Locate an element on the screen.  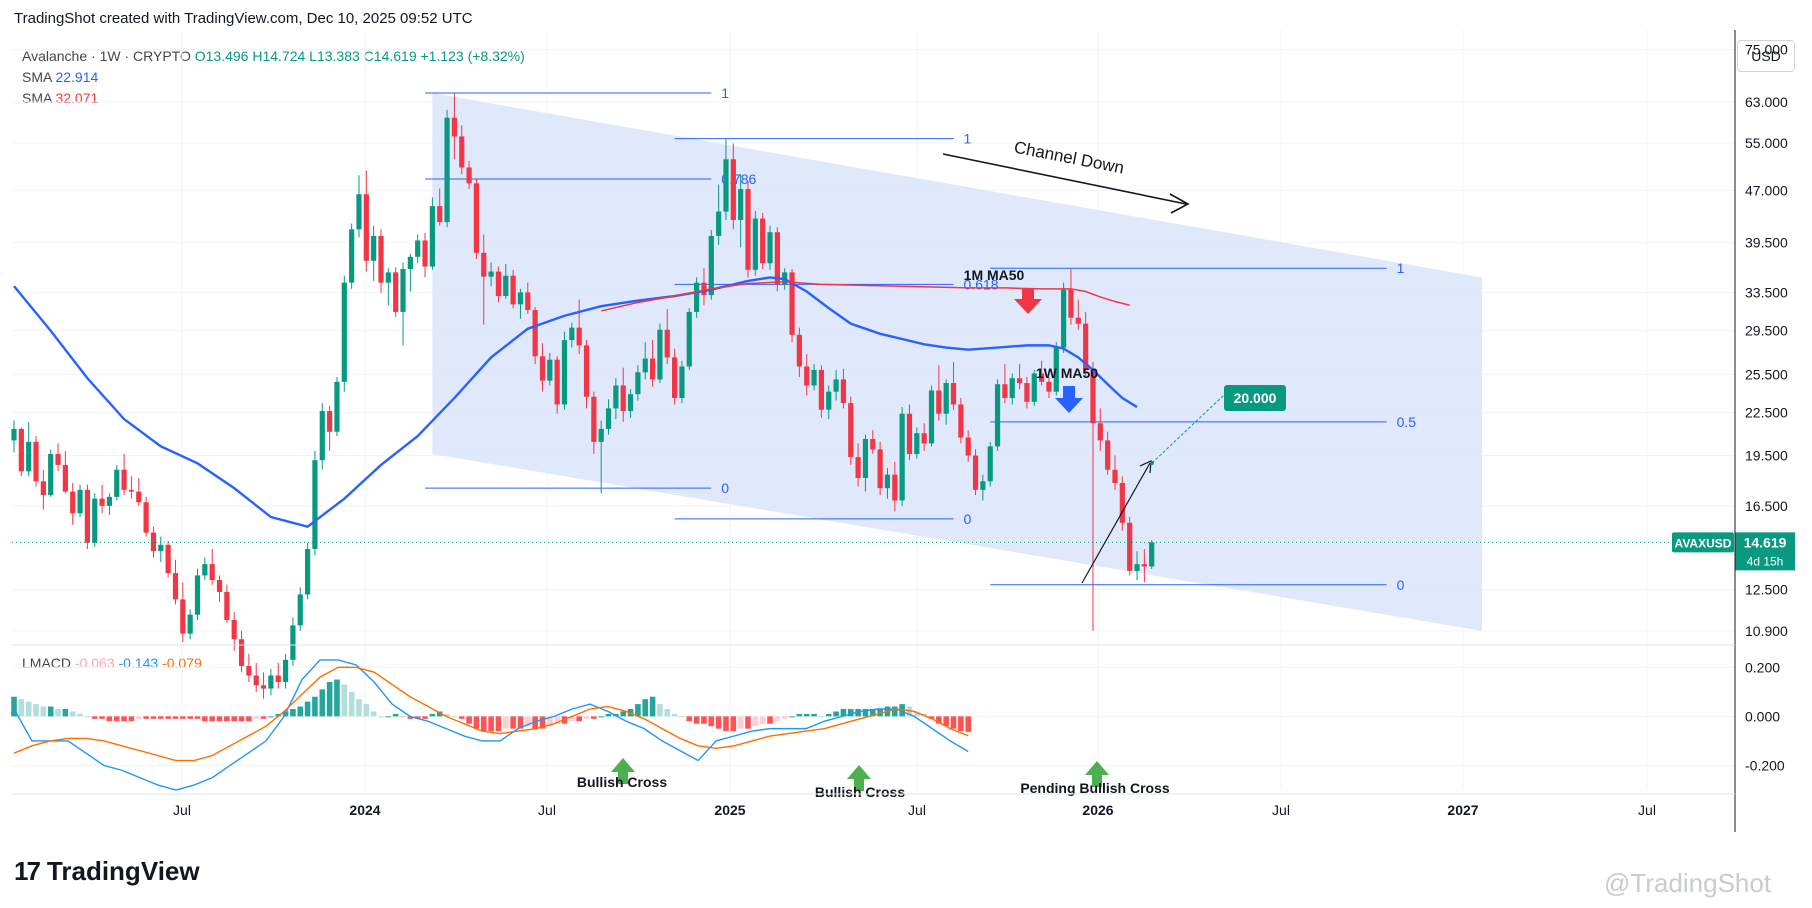
currency-button: USD is located at coordinates (1766, 56).